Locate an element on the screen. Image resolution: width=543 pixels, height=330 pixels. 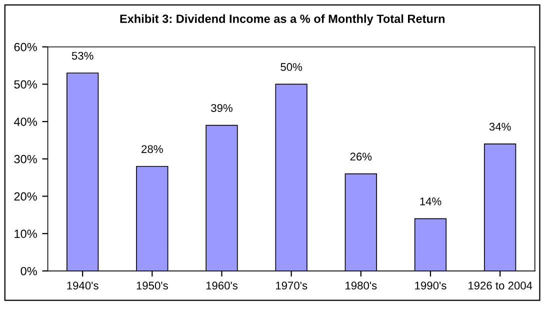
y-tick-label: 30% is located at coordinates (25, 159).